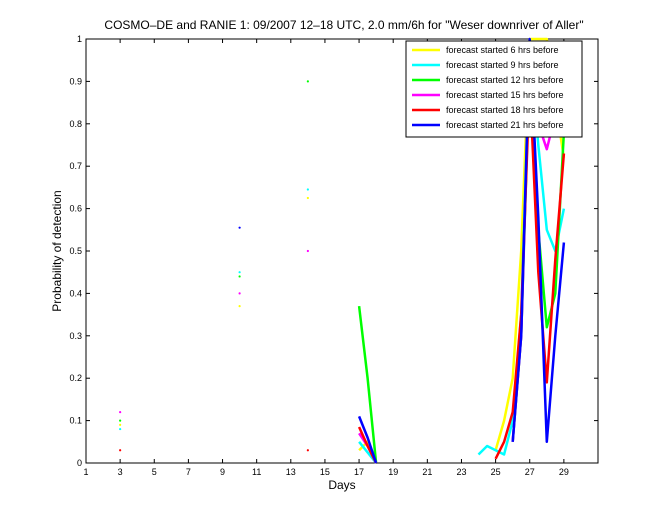  I want to click on x-tick-label: 17, so click(359, 472).